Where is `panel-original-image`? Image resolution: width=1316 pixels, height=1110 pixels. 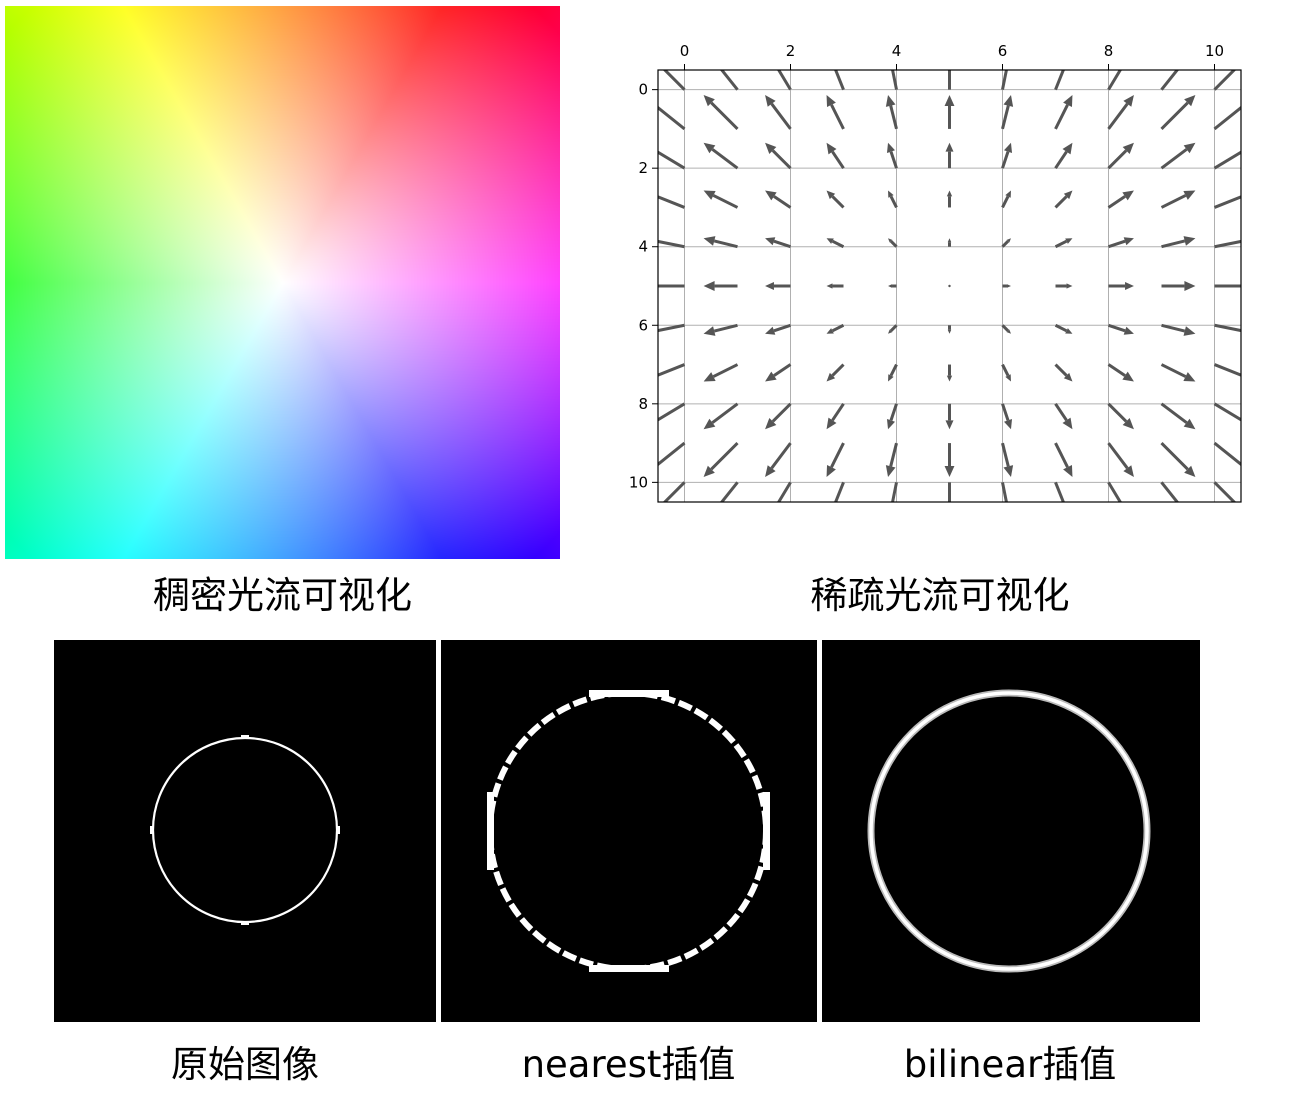
panel-original-image is located at coordinates (245, 831).